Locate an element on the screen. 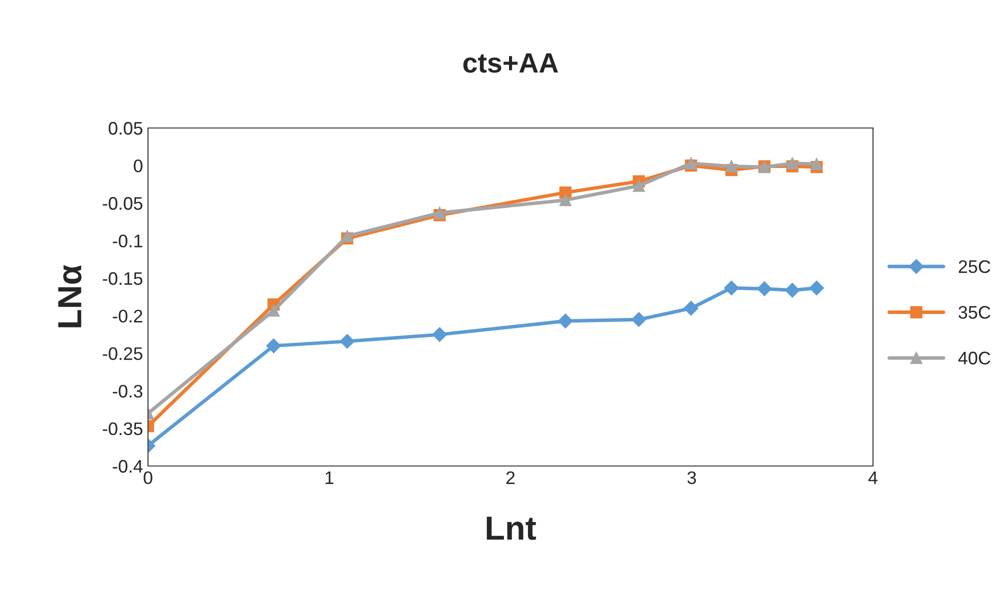 This screenshot has height=601, width=995. y-tick-label: -0.25 is located at coordinates (122, 353).